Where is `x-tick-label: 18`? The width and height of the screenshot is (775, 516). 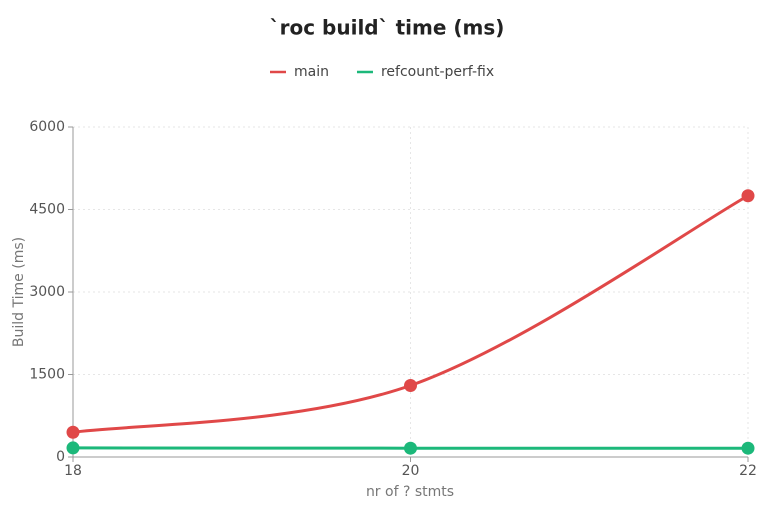 x-tick-label: 18 is located at coordinates (73, 471).